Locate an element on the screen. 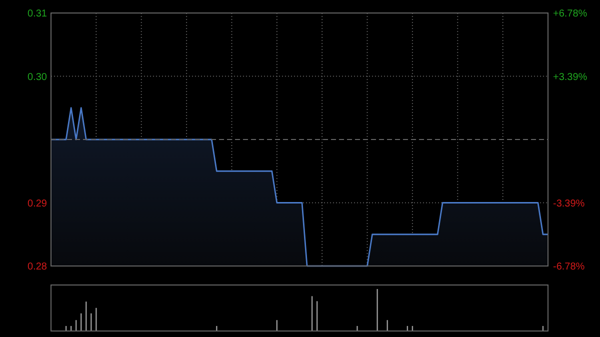  y2-tick-label: +6.78% is located at coordinates (570, 14).